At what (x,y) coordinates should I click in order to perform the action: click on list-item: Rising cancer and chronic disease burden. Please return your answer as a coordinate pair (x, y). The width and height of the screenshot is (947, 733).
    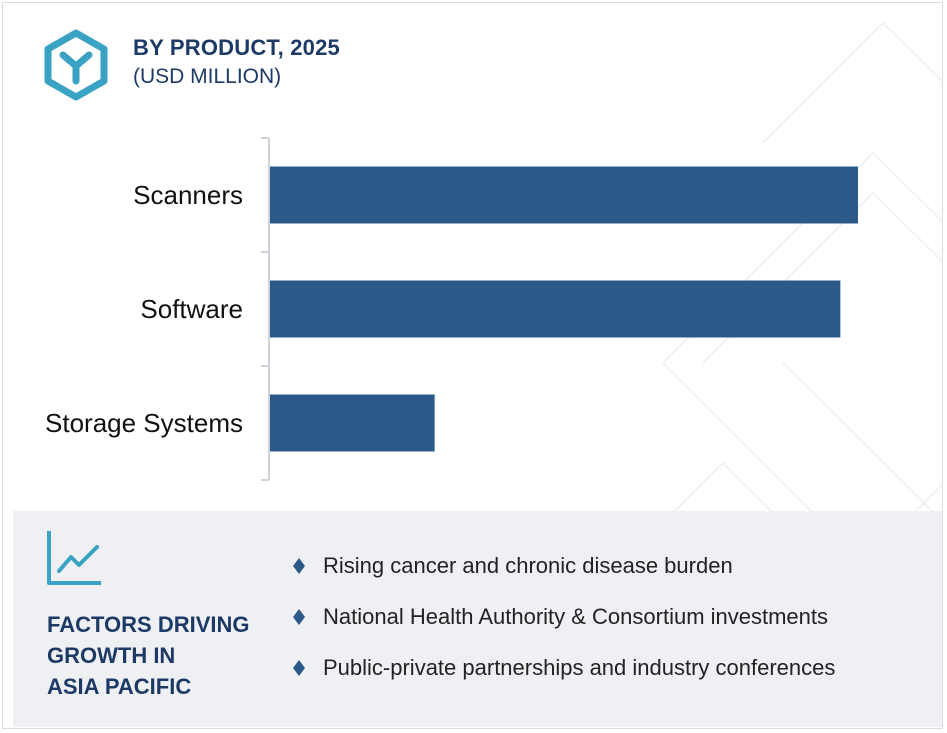
    Looking at the image, I should click on (564, 578).